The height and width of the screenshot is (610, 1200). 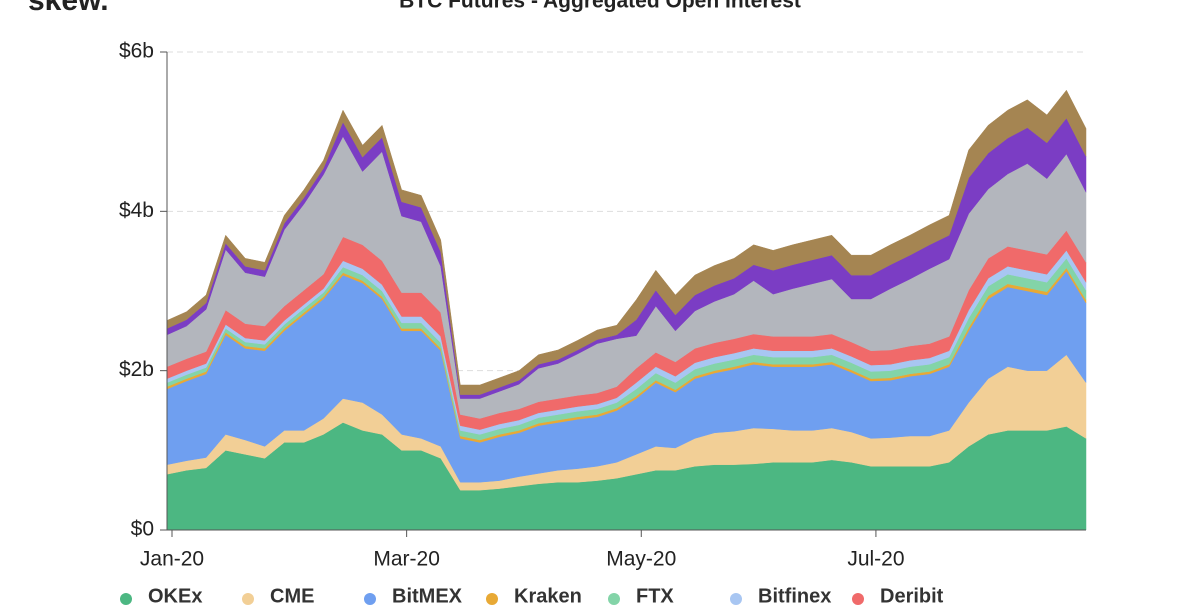 What do you see at coordinates (875, 559) in the screenshot?
I see `x-tick-label: Jul-20` at bounding box center [875, 559].